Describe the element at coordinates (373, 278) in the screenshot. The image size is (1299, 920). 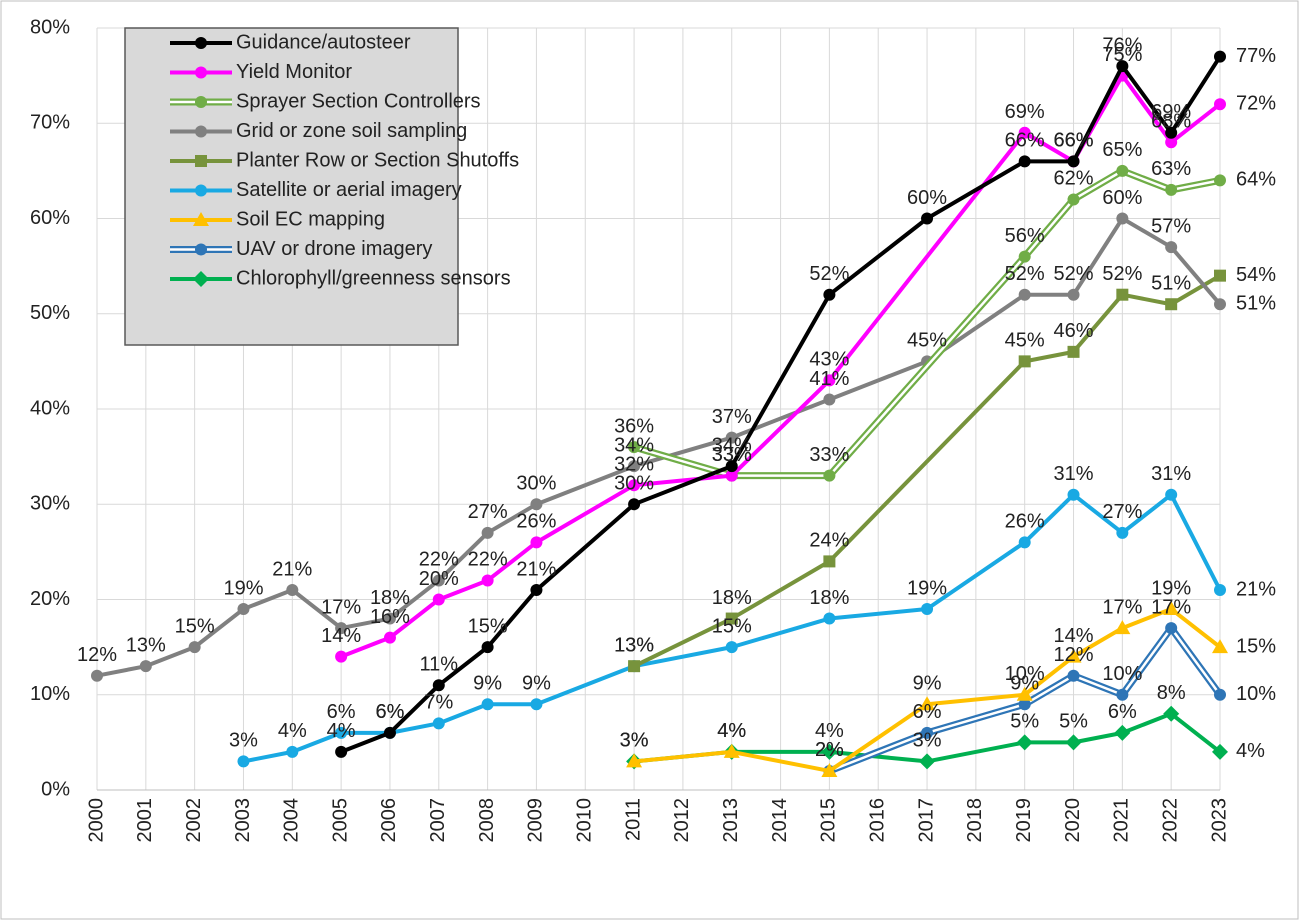
I see `legend-label: Chlorophyll/greenness sensors` at that location.